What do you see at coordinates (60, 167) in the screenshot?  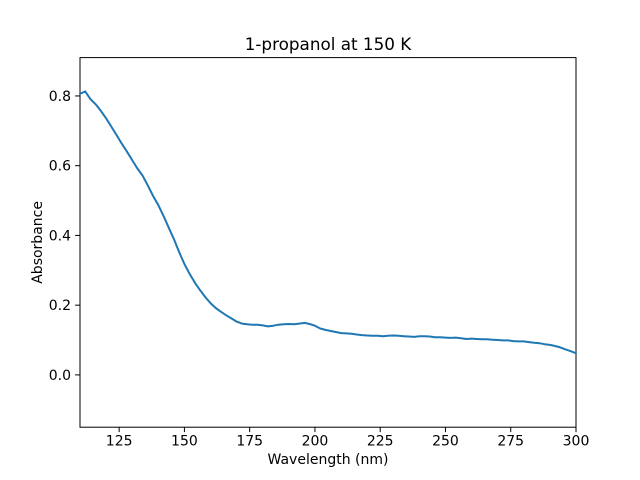 I see `y-tick-label: 0.6` at bounding box center [60, 167].